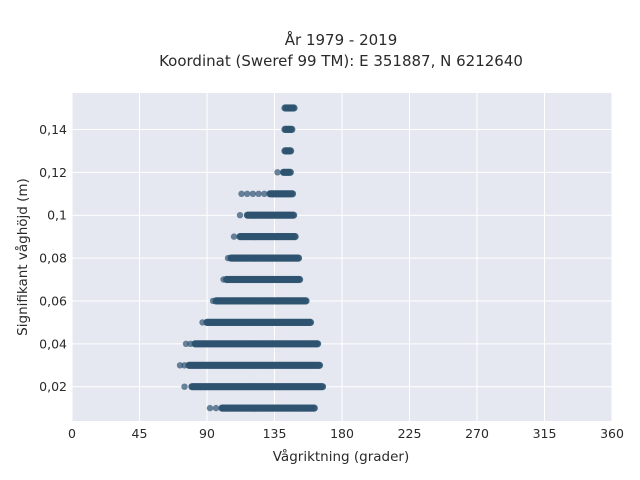  What do you see at coordinates (72, 433) in the screenshot?
I see `x-tick-label: 0` at bounding box center [72, 433].